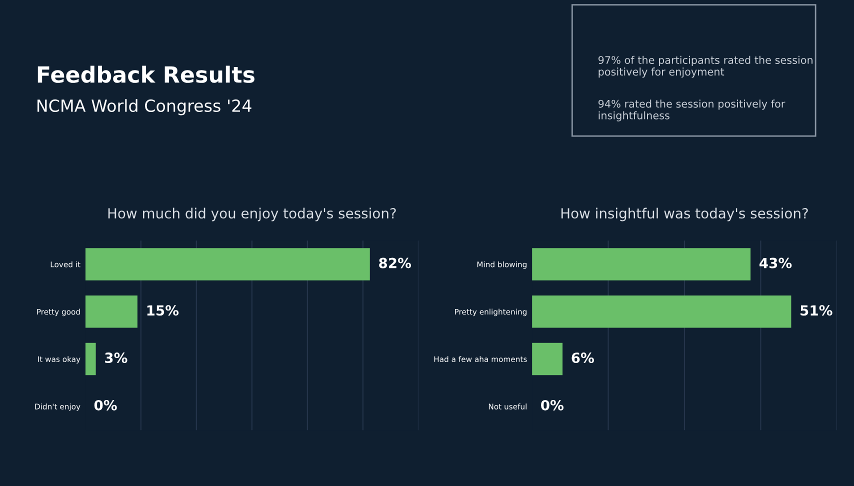 The height and width of the screenshot is (486, 854). I want to click on text: 94% rated the session positively for insightfulness, so click(692, 111).